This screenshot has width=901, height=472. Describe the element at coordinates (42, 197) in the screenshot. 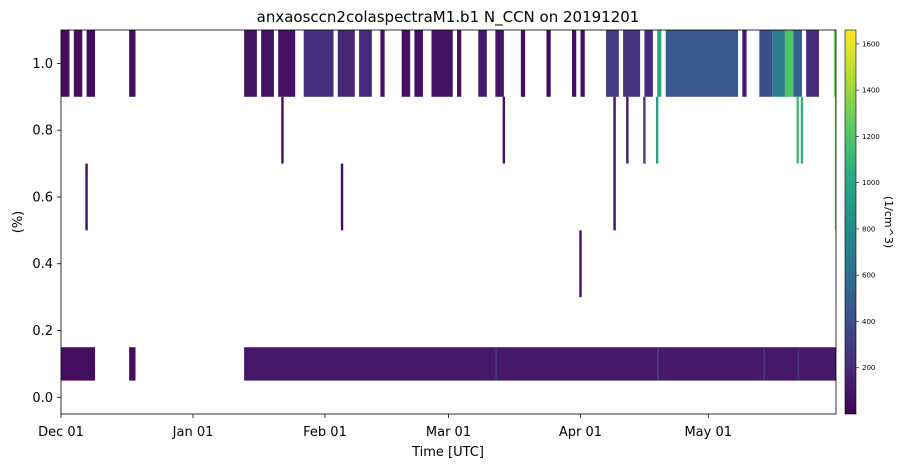

I see `y-tick-label: 0.6` at that location.